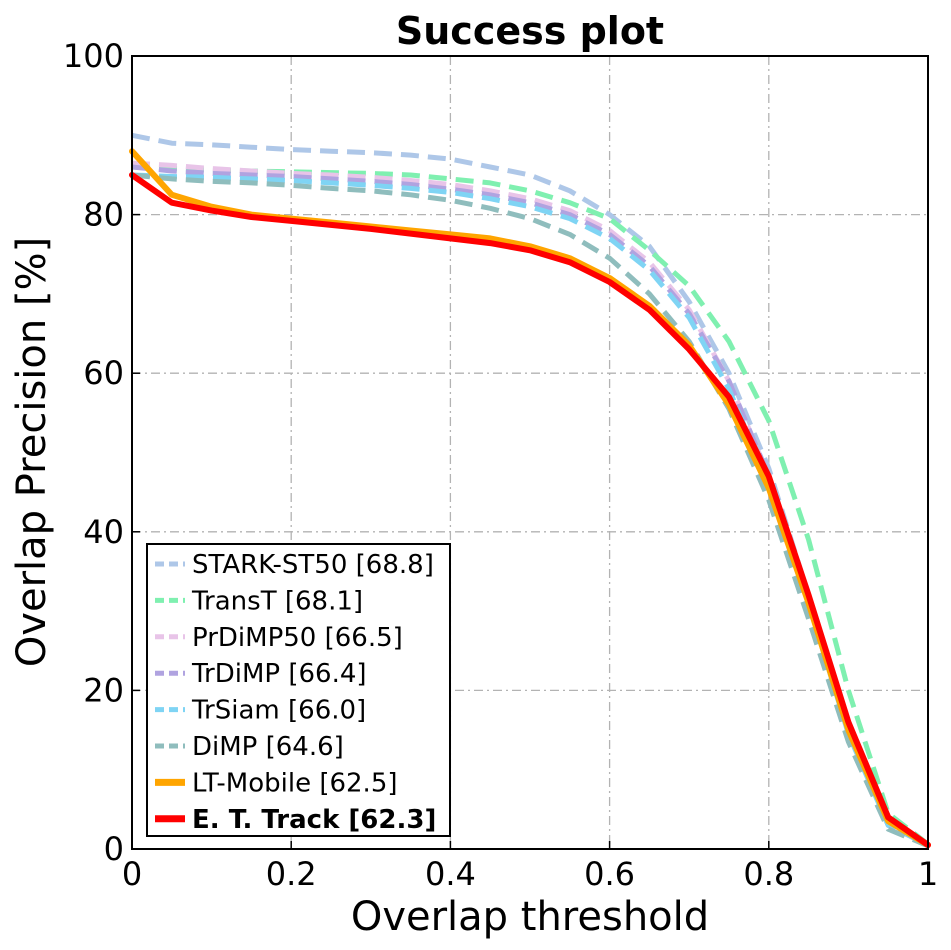 The width and height of the screenshot is (951, 950). What do you see at coordinates (609, 874) in the screenshot?
I see `x-tick-label: 0.6` at bounding box center [609, 874].